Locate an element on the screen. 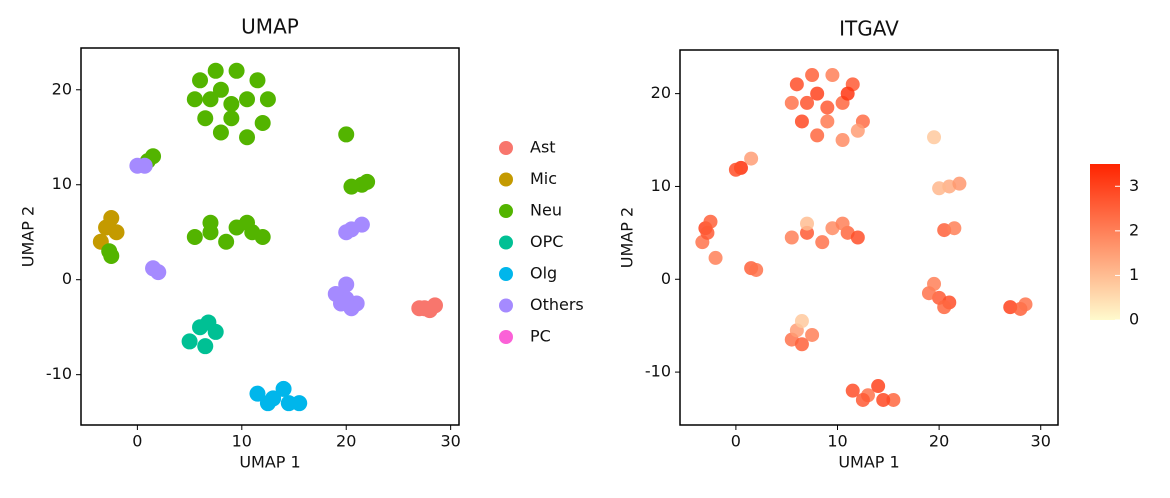 The height and width of the screenshot is (498, 1170). x-tick-label: 0 is located at coordinates (137, 441).